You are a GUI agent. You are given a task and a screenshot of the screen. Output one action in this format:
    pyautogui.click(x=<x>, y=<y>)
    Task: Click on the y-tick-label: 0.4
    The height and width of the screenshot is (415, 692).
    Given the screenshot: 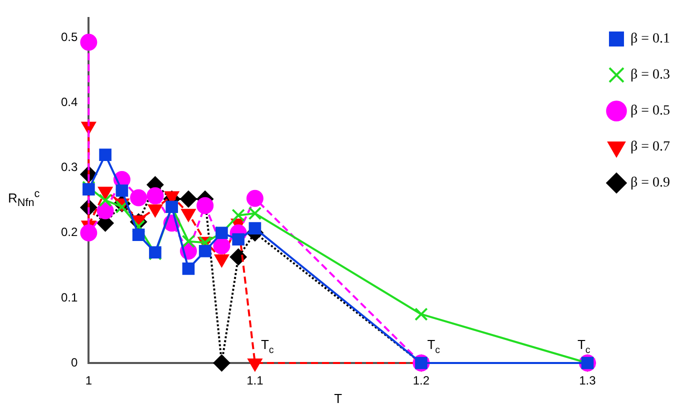 What is the action you would take?
    pyautogui.click(x=69, y=102)
    